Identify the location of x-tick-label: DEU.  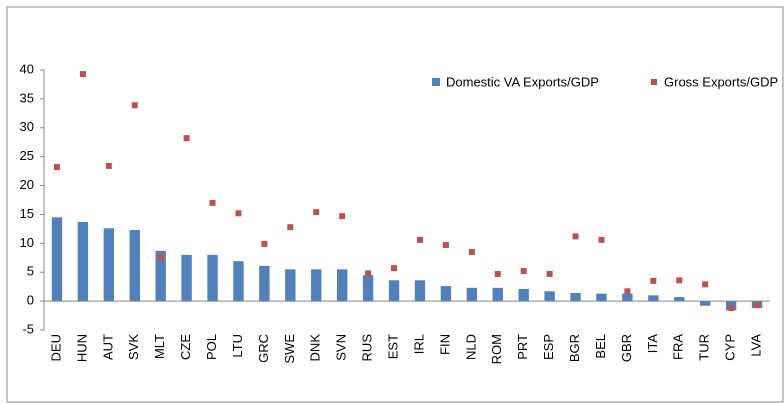
(55, 347).